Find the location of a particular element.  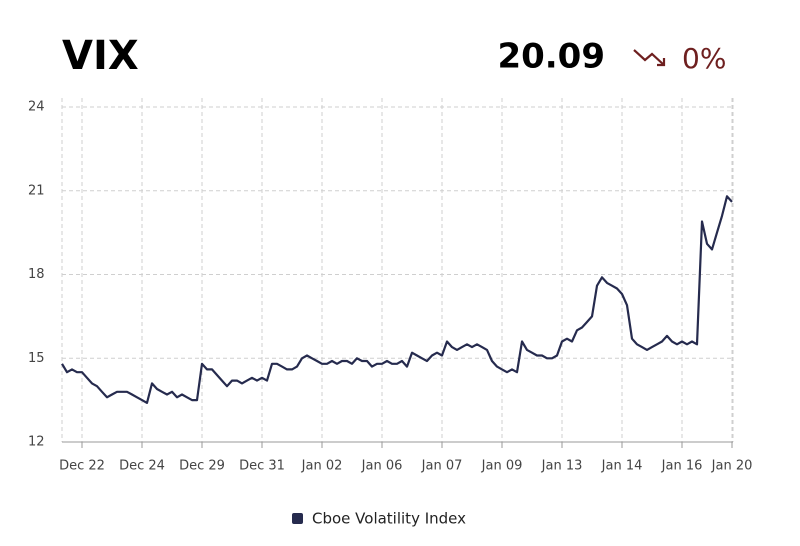

x-tick-label: Jan 13 is located at coordinates (562, 466).